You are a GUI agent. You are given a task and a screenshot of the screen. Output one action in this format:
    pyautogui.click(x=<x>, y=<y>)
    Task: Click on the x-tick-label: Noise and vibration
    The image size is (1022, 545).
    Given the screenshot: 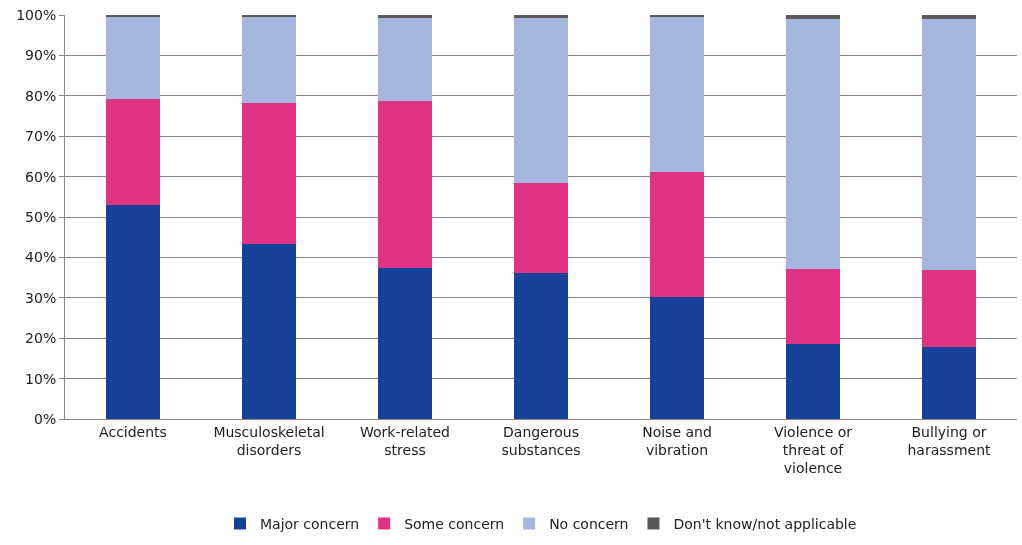 What is the action you would take?
    pyautogui.click(x=677, y=440)
    